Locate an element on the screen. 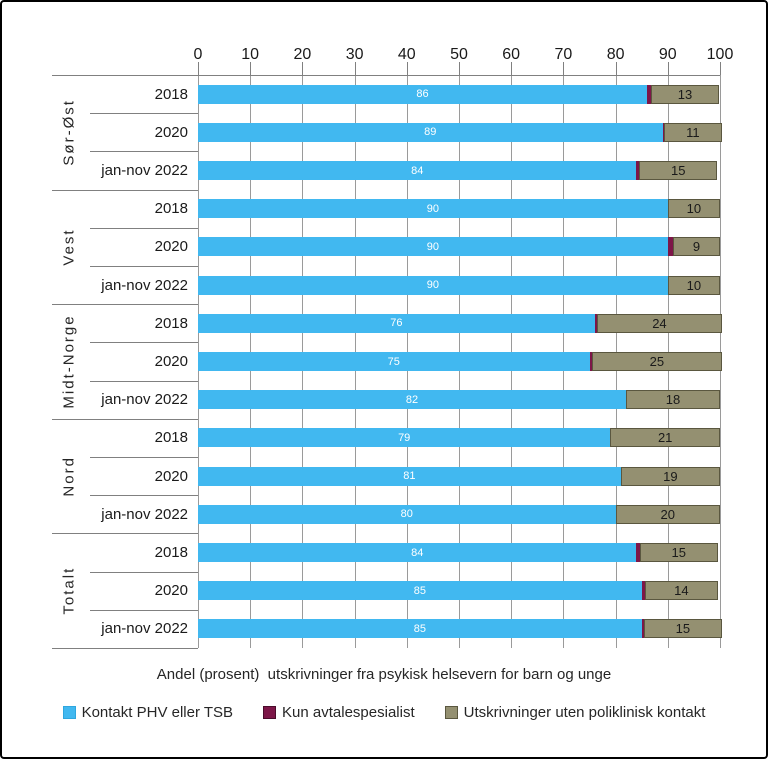  bar-row: 89 11 is located at coordinates (460, 132).